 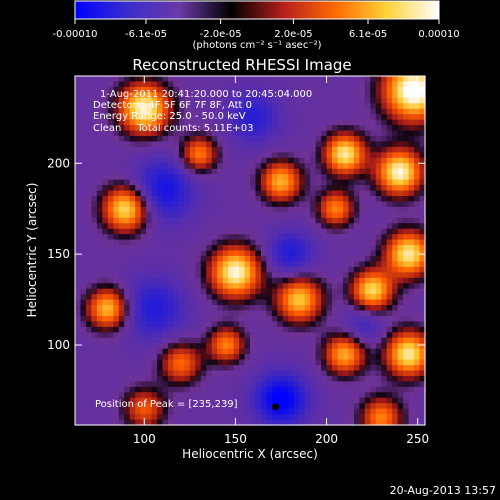 What do you see at coordinates (443, 490) in the screenshot?
I see `footer-timestamp: 20-Aug-2013 13:57` at bounding box center [443, 490].